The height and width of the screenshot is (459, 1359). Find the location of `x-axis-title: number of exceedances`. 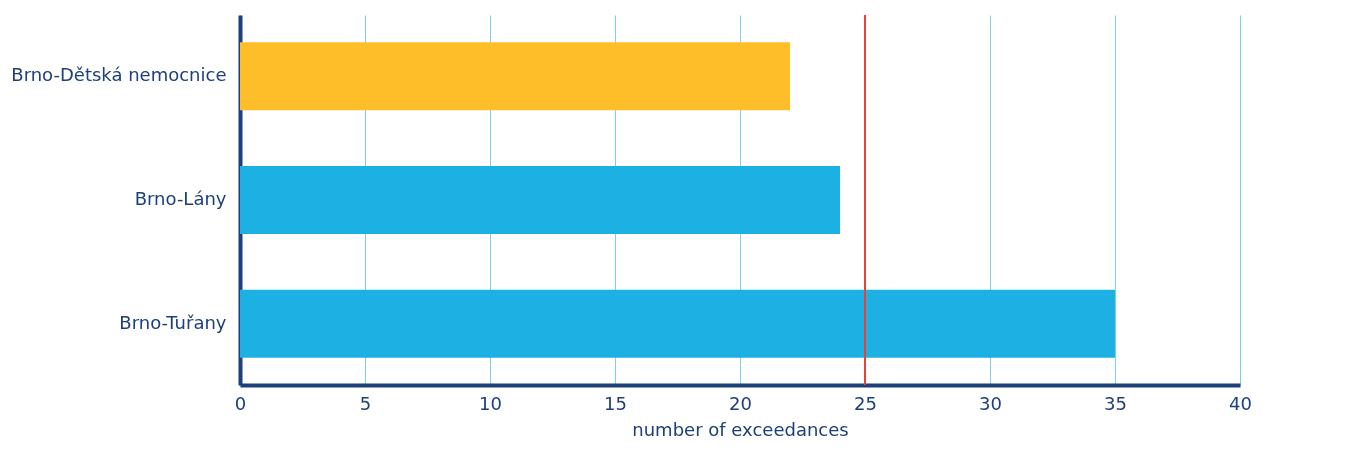

x-axis-title: number of exceedances is located at coordinates (740, 429).